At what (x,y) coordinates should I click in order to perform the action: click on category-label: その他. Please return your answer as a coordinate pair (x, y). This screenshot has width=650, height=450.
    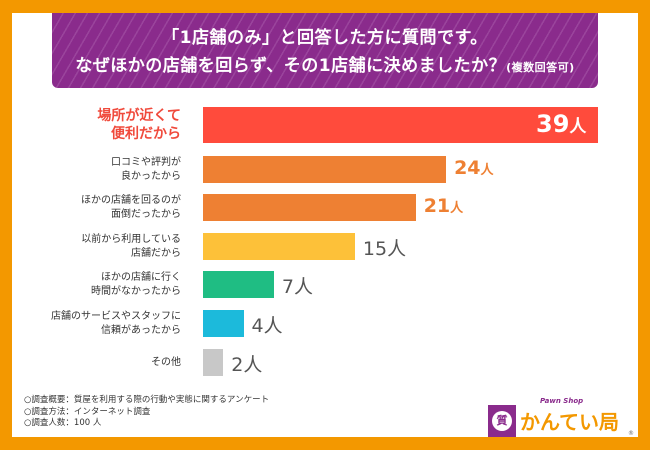
    Looking at the image, I should click on (166, 362).